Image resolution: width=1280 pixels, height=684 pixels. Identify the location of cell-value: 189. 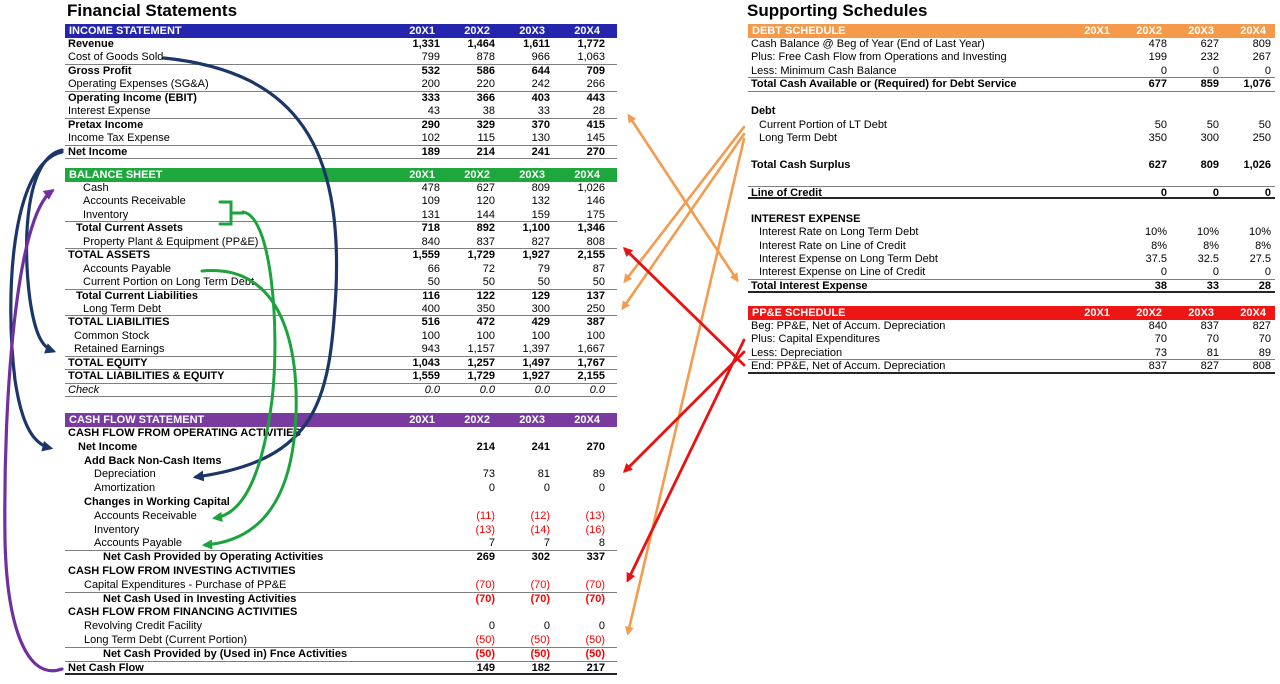
(430, 151).